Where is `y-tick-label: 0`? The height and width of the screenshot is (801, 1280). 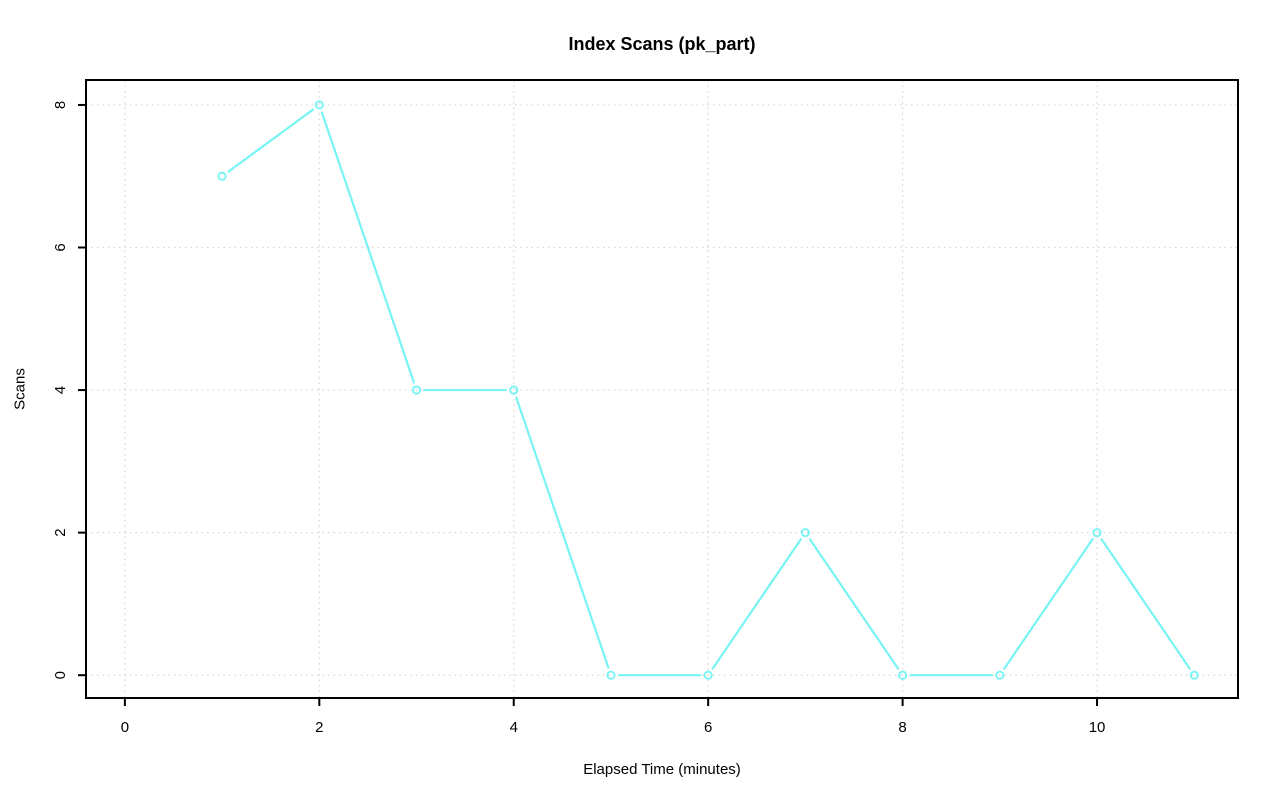 y-tick-label: 0 is located at coordinates (60, 675).